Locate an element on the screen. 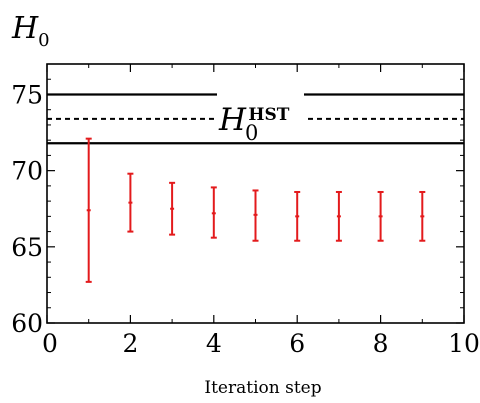 The height and width of the screenshot is (403, 480). x-tick-label: 8 is located at coordinates (381, 343).